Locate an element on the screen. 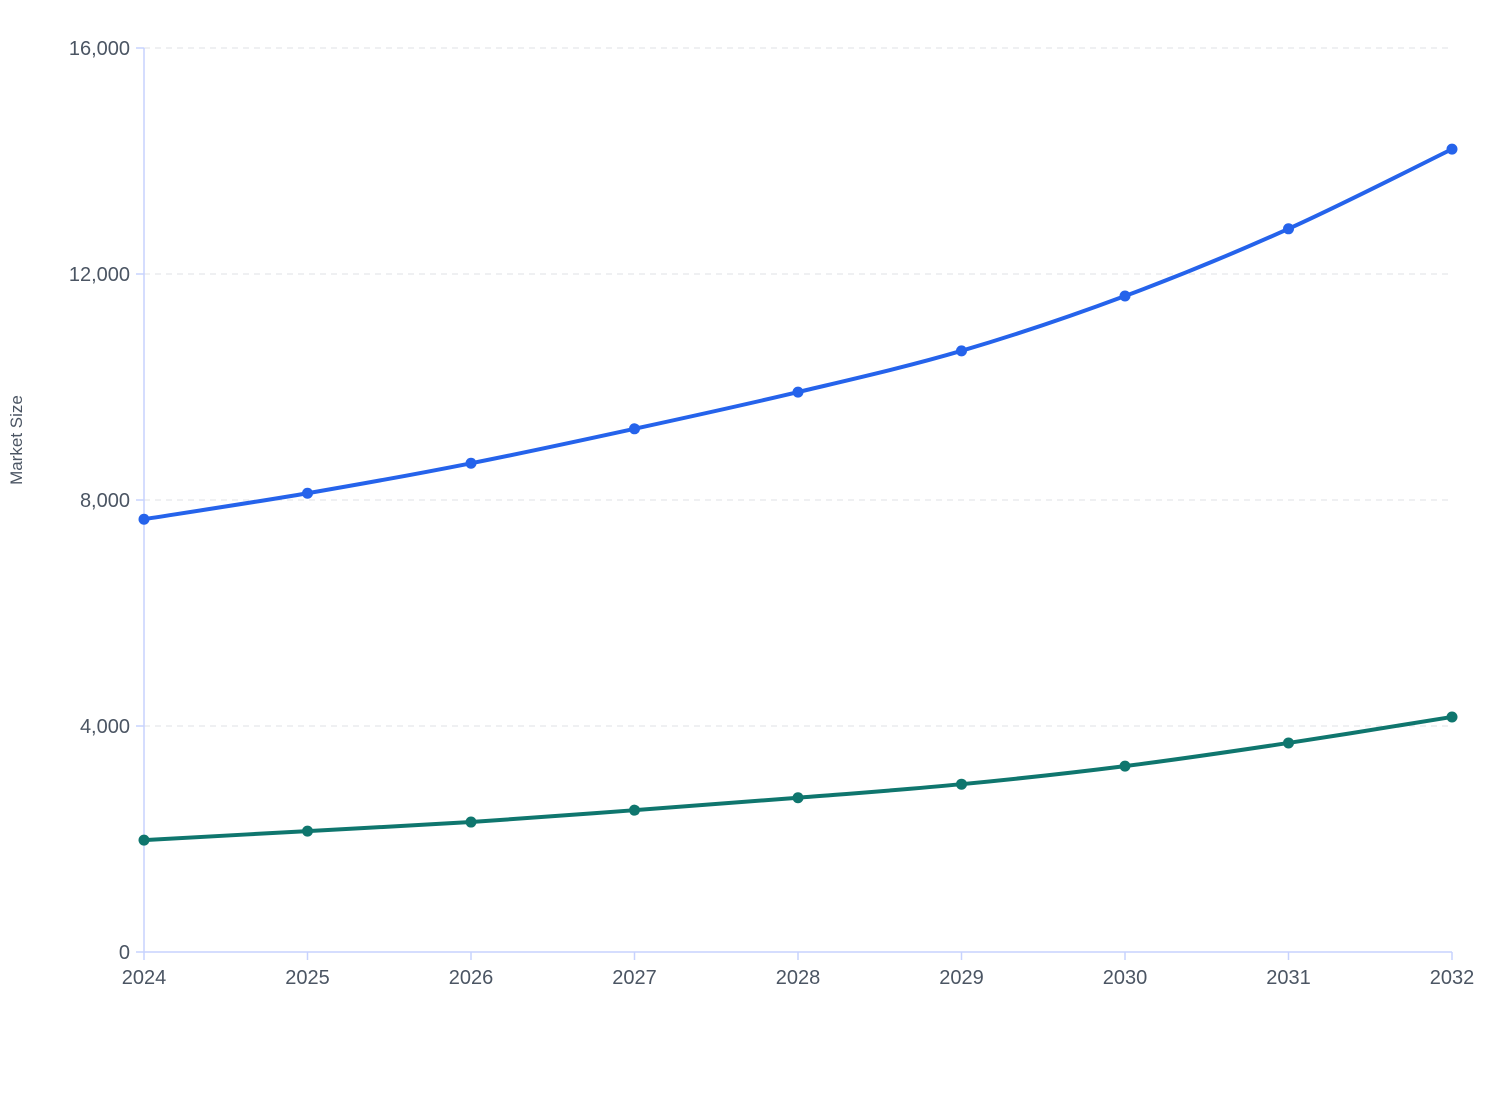 The width and height of the screenshot is (1508, 1120). y-tick-label: 8,000 is located at coordinates (105, 501).